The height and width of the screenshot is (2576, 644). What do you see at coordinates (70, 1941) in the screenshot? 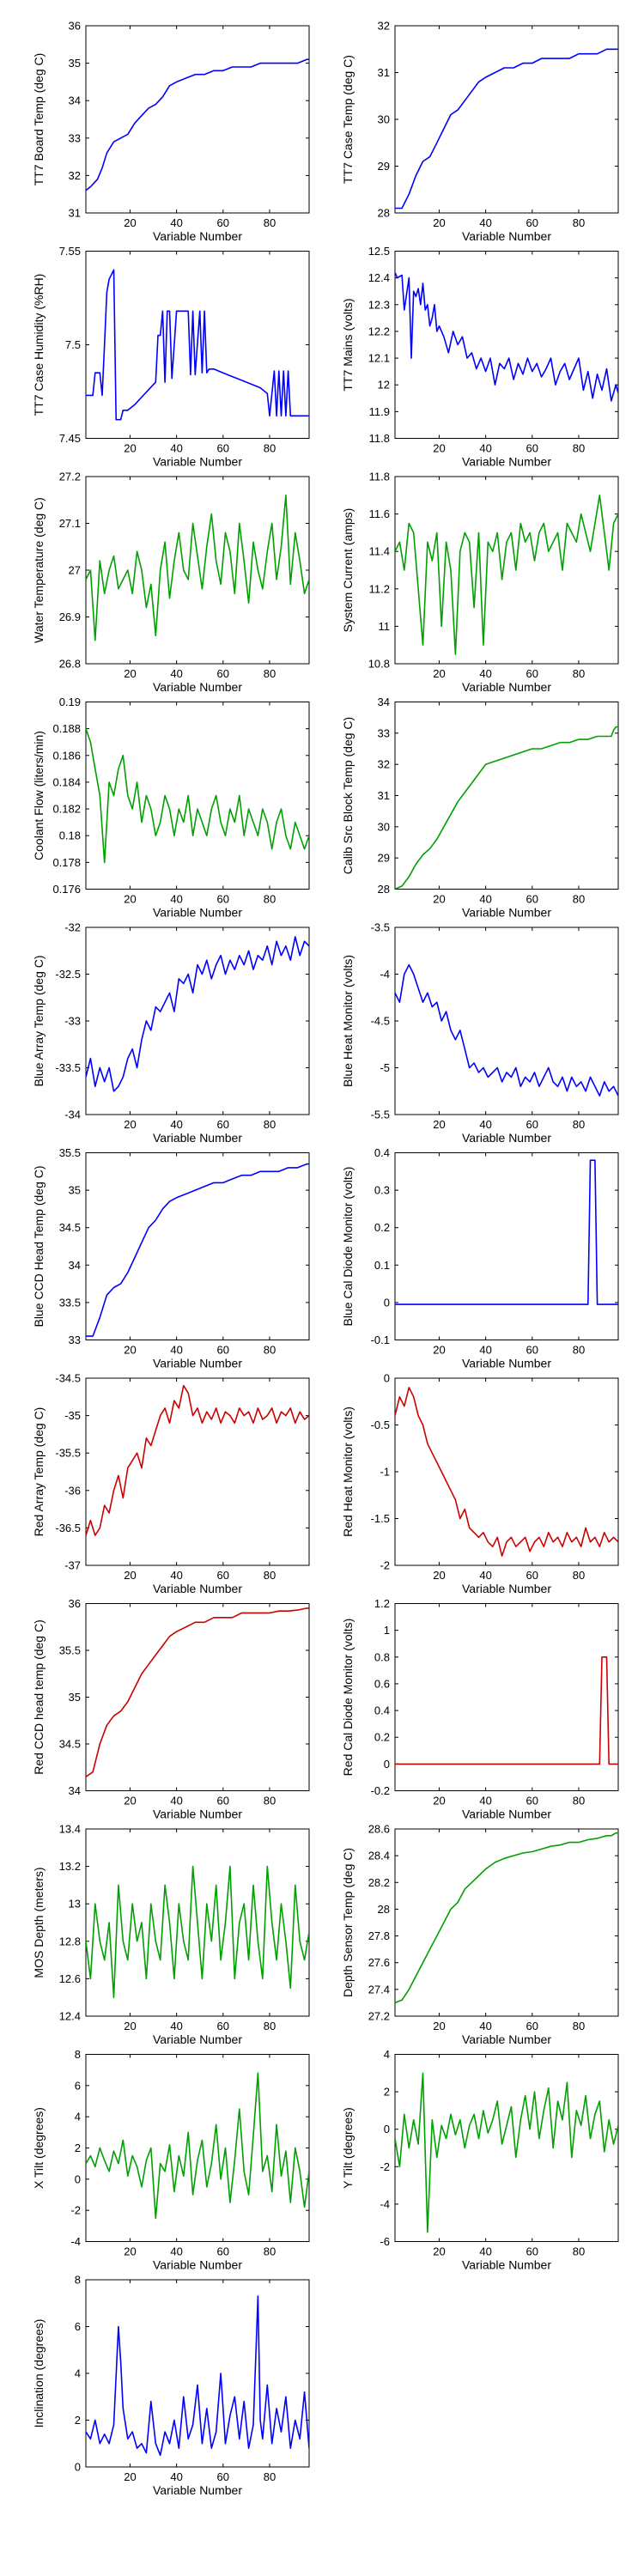
I see `y-tick-label: 12.8` at bounding box center [70, 1941].